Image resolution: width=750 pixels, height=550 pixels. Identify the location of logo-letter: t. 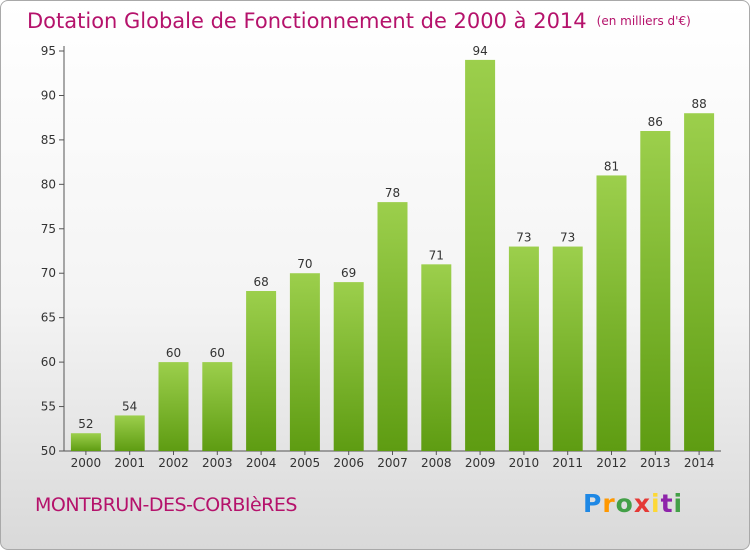
(667, 503).